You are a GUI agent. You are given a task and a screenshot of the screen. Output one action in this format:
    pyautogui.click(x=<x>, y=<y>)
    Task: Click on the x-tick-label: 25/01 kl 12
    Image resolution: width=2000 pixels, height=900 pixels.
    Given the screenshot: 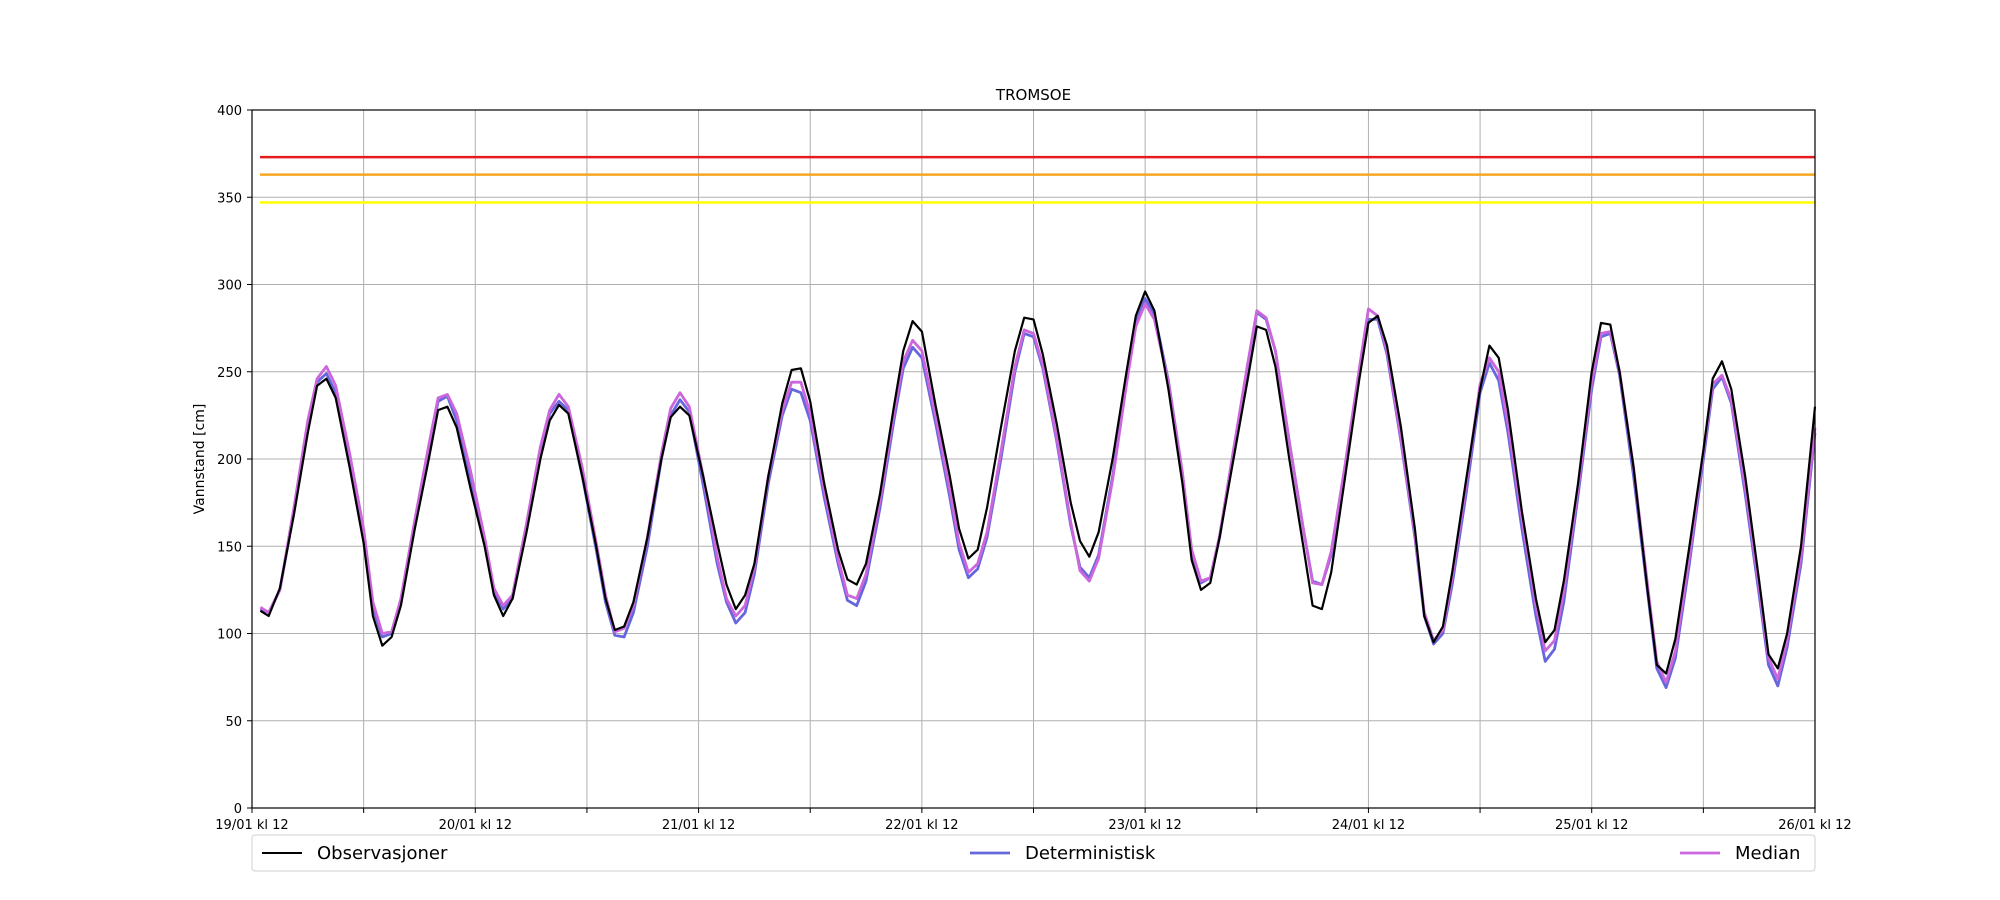 What is the action you would take?
    pyautogui.click(x=1591, y=825)
    